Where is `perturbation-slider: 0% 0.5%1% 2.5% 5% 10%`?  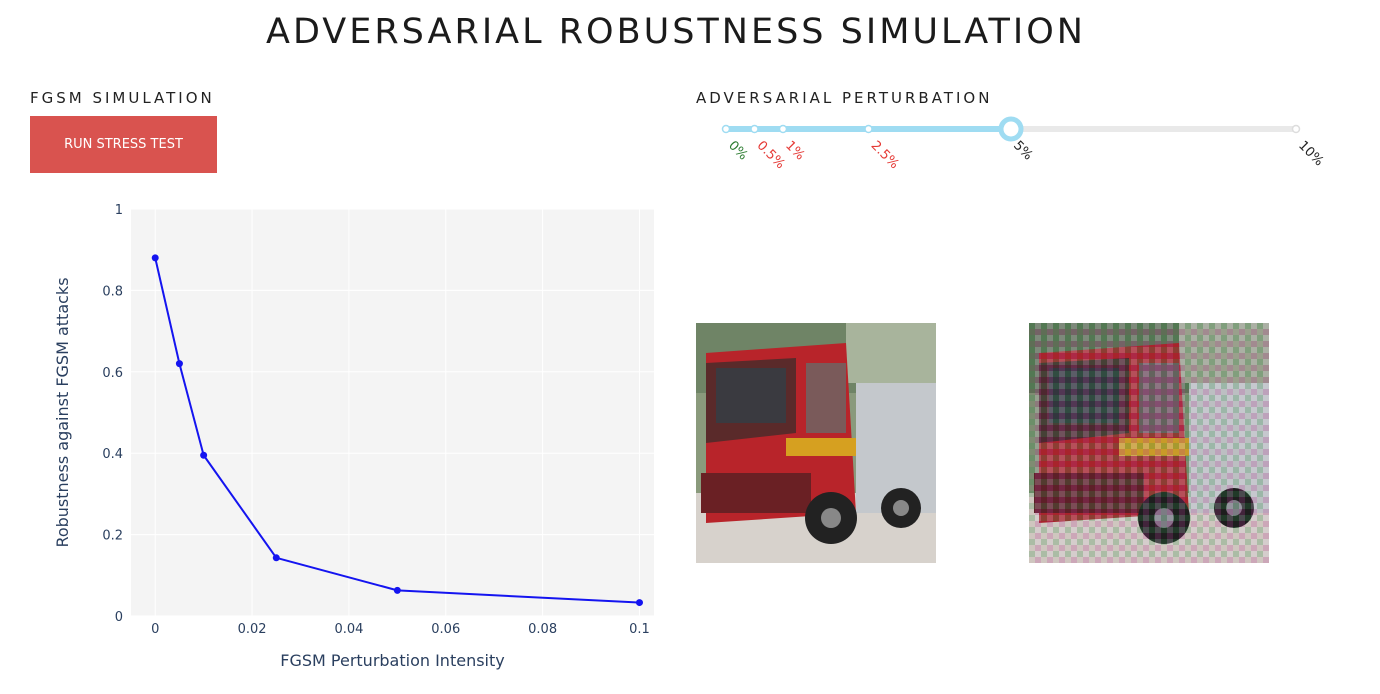
perturbation-slider: 0% 0.5%1% 2.5% 5% 10% is located at coordinates (1020, 145).